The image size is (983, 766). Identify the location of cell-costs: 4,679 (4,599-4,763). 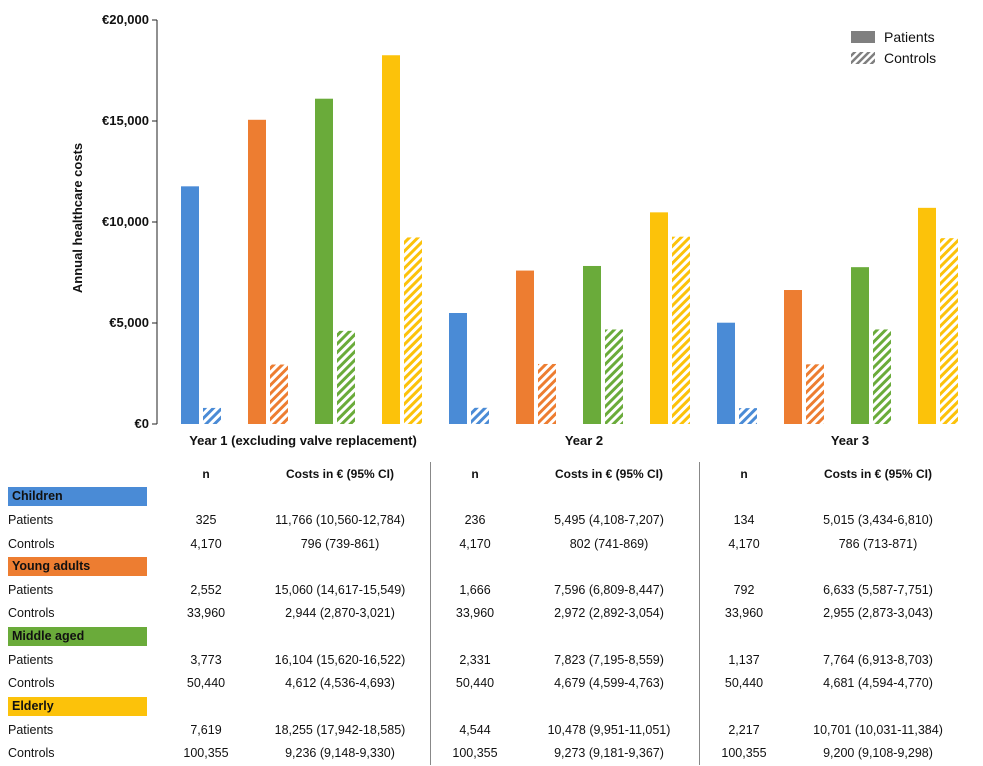
(609, 683).